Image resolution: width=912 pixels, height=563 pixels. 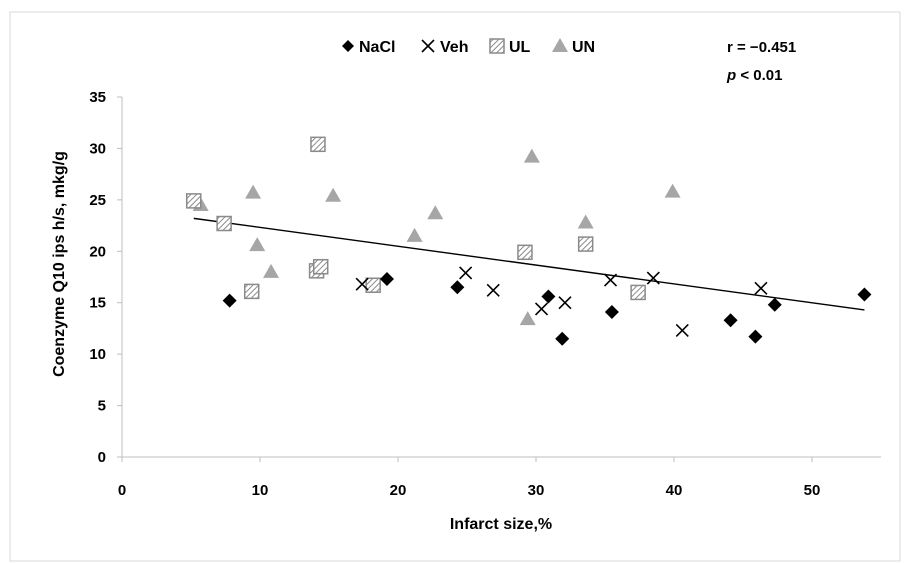 I want to click on y-tick-label: 20, so click(x=97, y=251).